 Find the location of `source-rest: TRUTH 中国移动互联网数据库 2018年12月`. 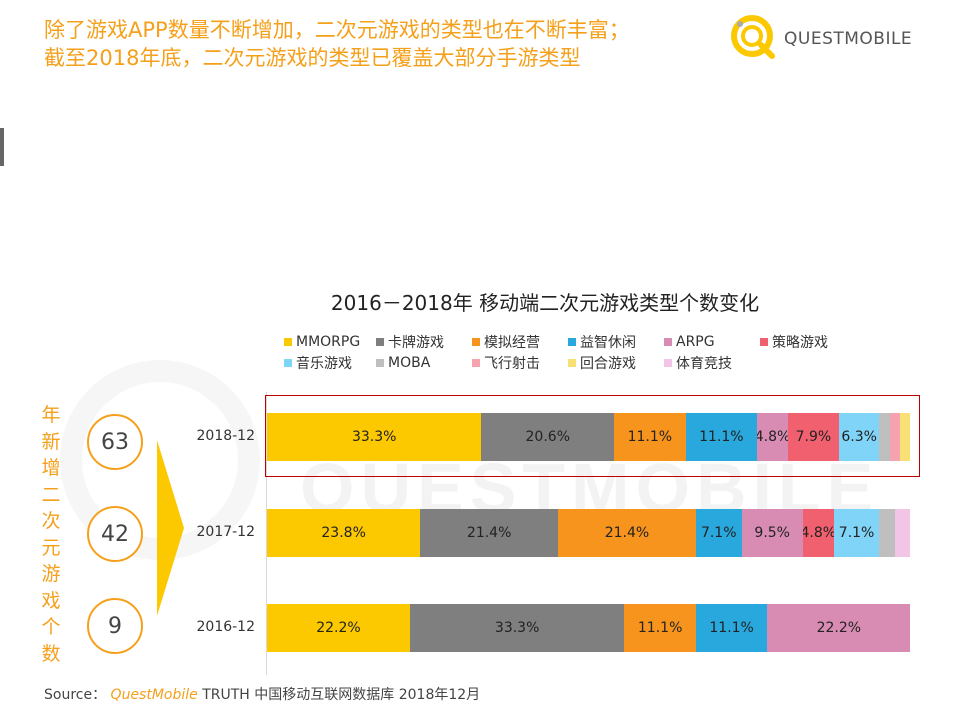

source-rest: TRUTH 中国移动互联网数据库 2018年12月 is located at coordinates (339, 695).